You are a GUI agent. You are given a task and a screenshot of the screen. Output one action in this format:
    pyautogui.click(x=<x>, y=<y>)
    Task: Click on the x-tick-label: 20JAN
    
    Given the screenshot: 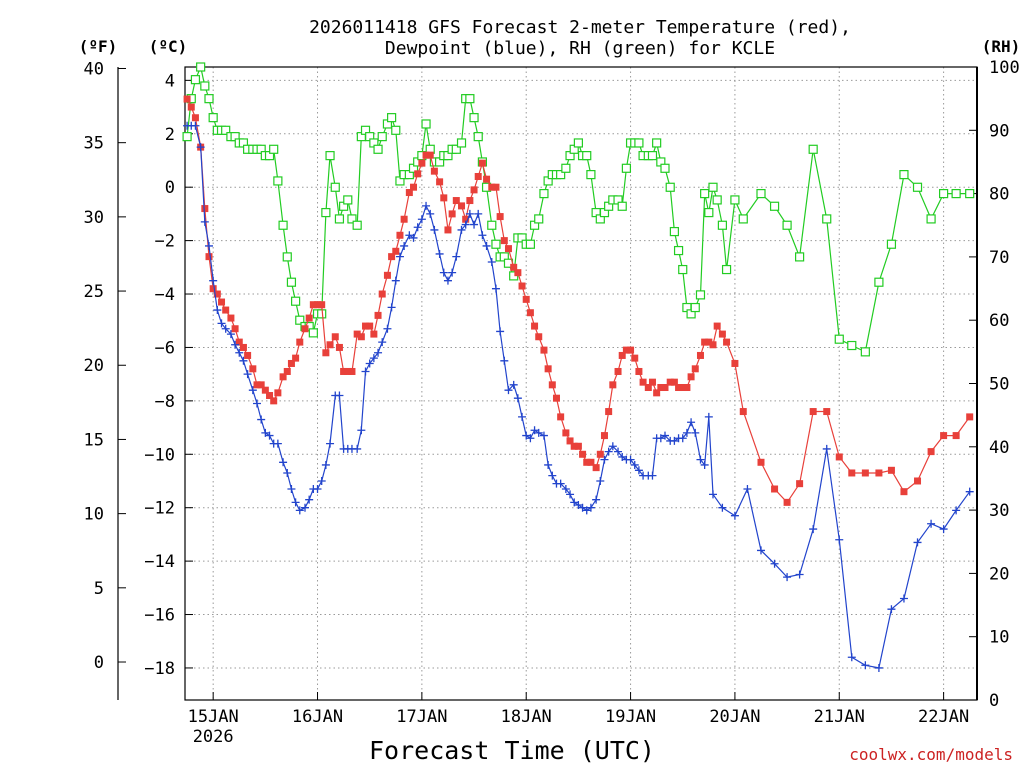 What is the action you would take?
    pyautogui.click(x=734, y=717)
    